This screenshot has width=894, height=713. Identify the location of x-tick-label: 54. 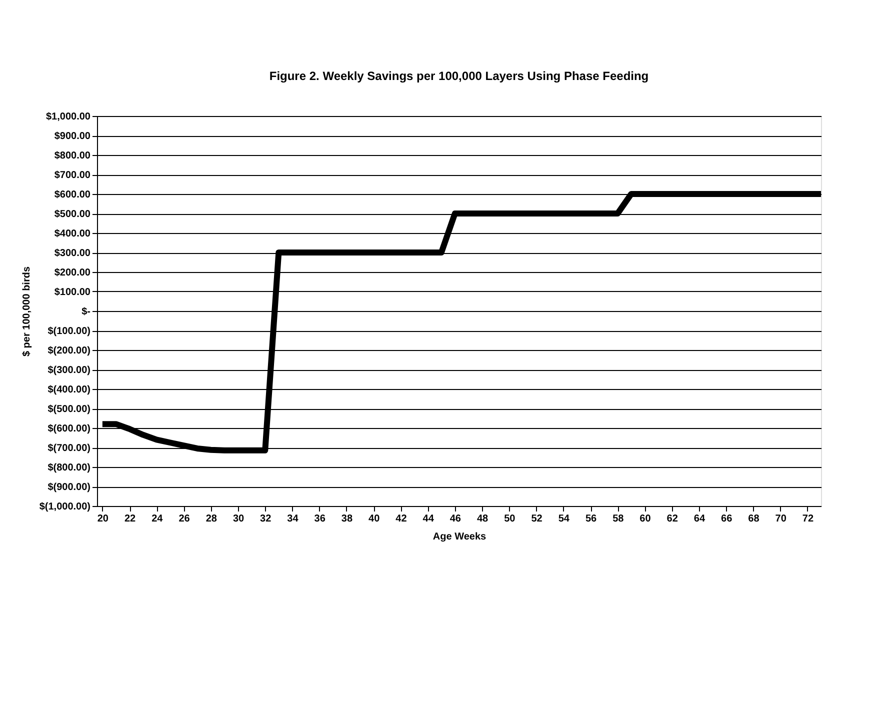
(564, 519).